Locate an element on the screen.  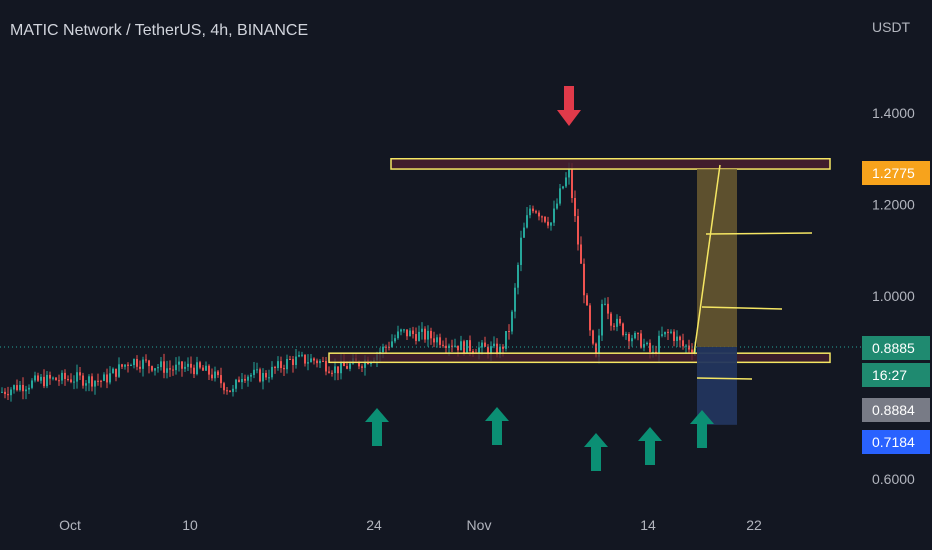
price-badge: 1.2775 is located at coordinates (896, 173).